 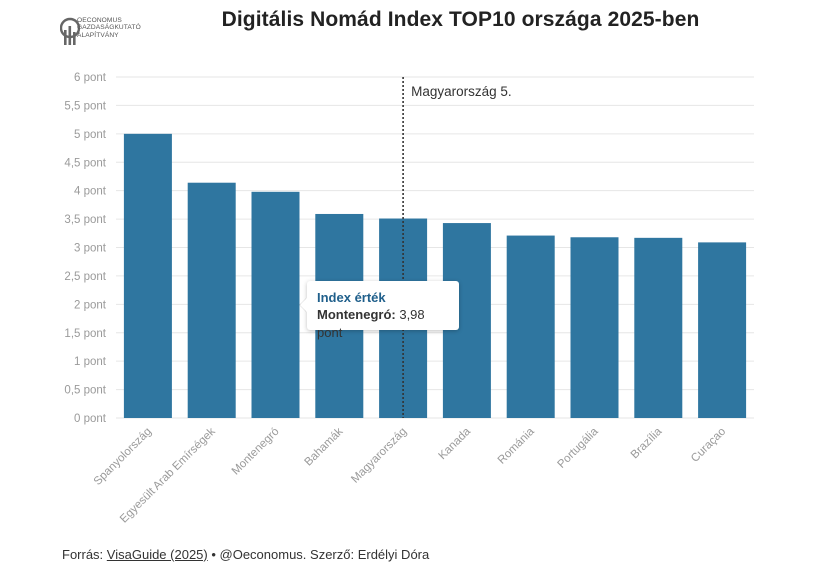 What do you see at coordinates (371, 323) in the screenshot?
I see `tooltip-value: 3,98 pont` at bounding box center [371, 323].